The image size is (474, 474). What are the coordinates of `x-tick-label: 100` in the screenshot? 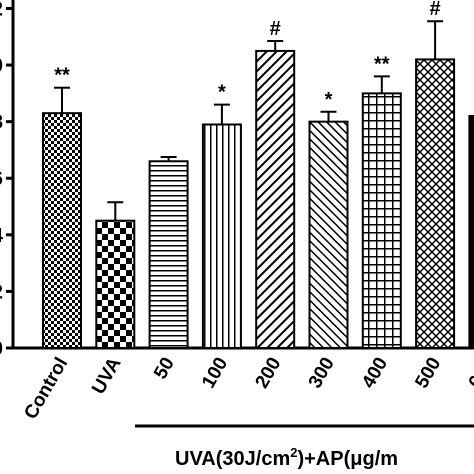 It's located at (215, 373).